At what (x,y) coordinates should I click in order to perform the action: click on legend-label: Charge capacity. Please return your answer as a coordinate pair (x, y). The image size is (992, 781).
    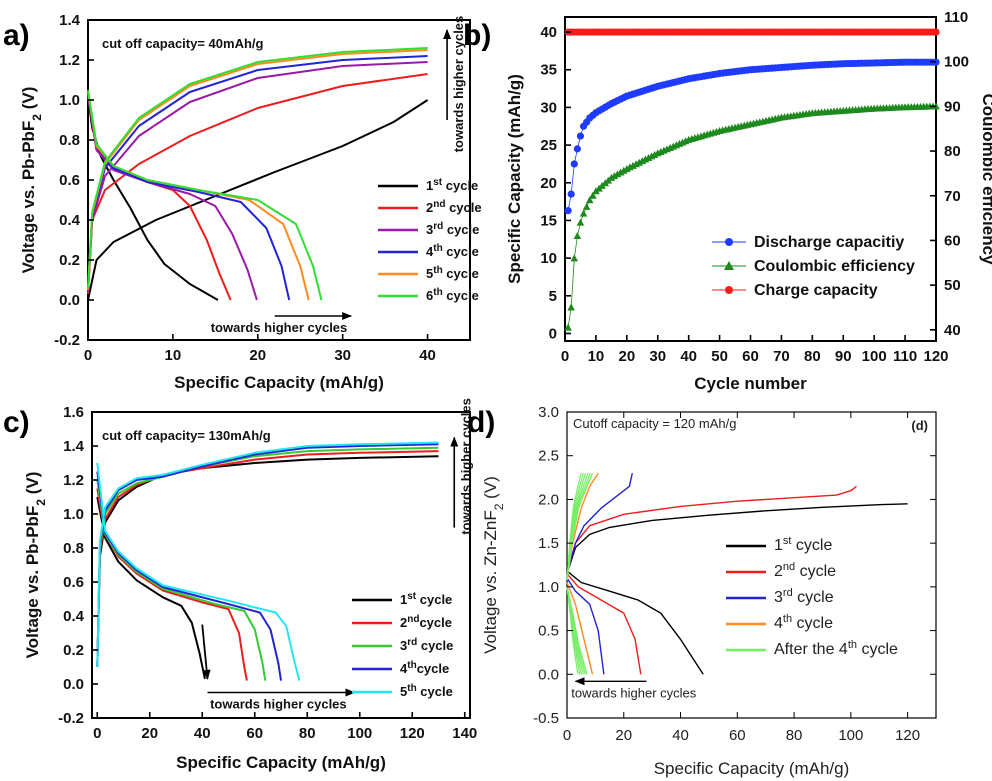
    Looking at the image, I should click on (816, 290).